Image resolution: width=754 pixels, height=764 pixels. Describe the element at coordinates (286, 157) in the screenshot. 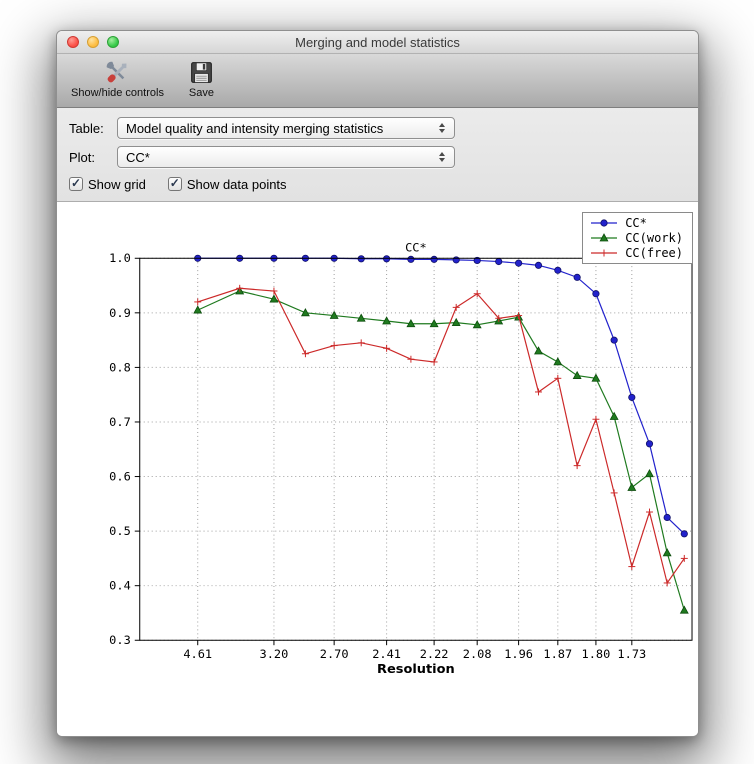

I see `plot-select: CC*` at that location.